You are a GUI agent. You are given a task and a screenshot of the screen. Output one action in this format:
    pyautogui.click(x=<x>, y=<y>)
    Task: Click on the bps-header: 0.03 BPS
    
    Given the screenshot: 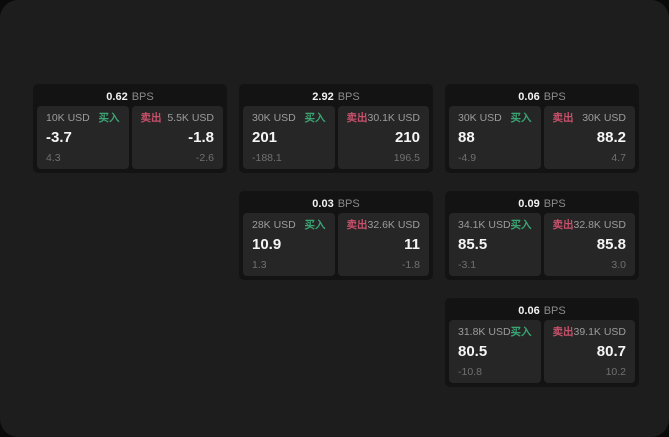 What is the action you would take?
    pyautogui.click(x=336, y=204)
    